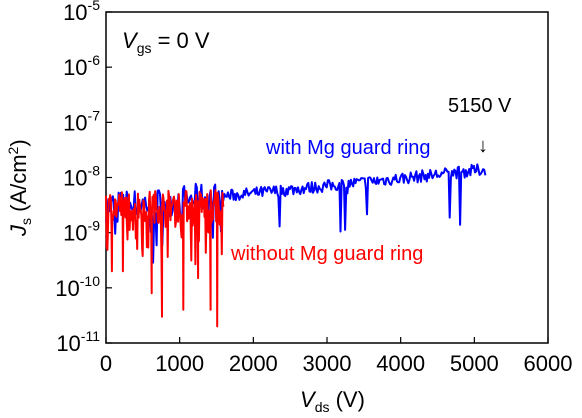  Describe the element at coordinates (77, 287) in the screenshot. I see `y-tick-label: 10⁻¹⁰` at that location.